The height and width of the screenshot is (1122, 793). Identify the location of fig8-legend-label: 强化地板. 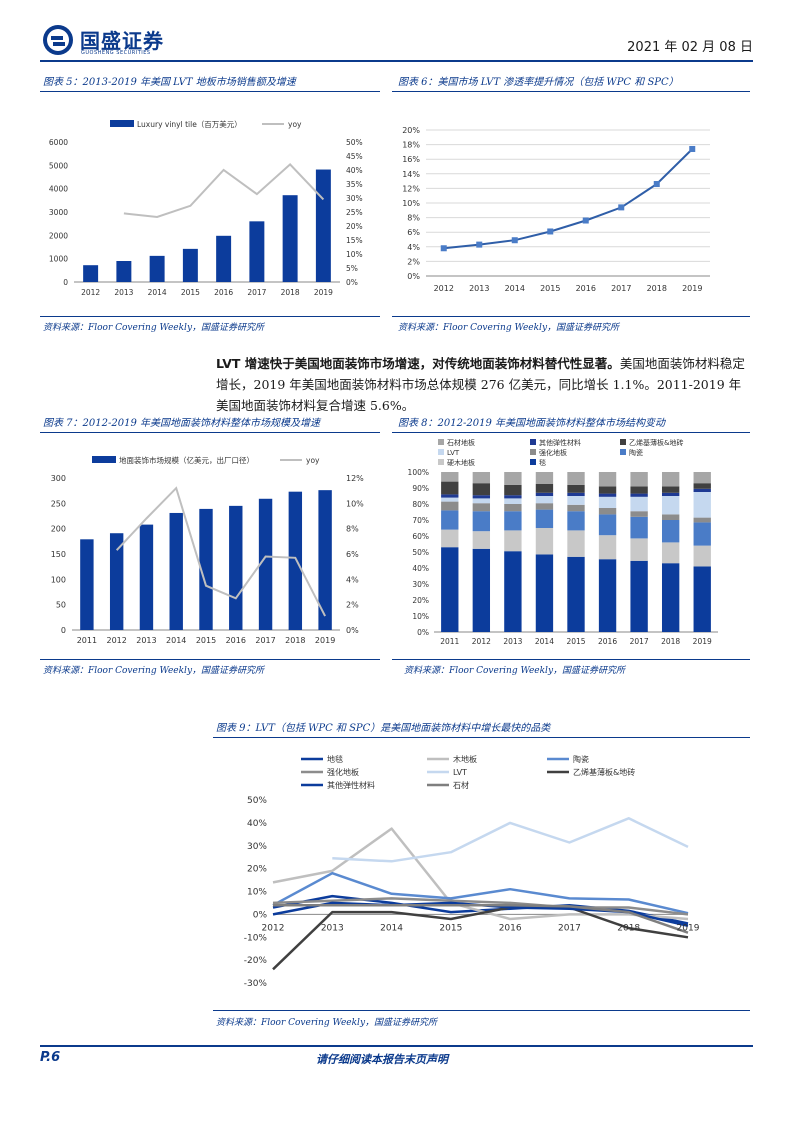
(553, 452).